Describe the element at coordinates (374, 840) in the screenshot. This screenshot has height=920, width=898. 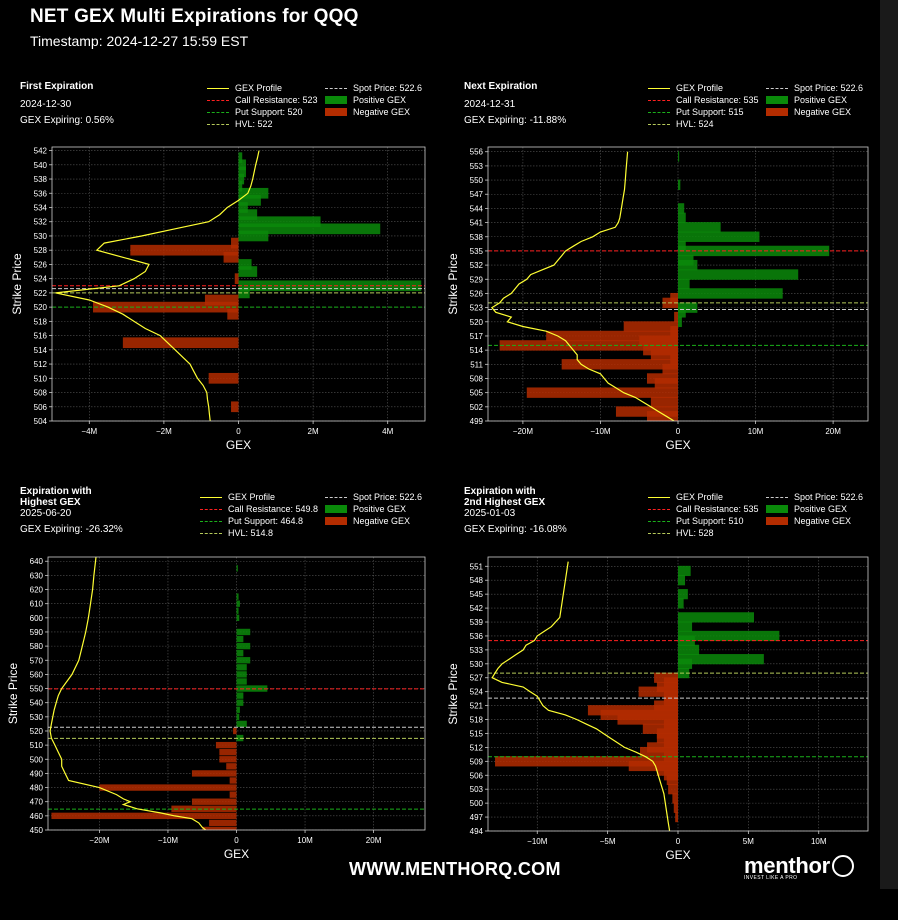
I see `x-tick-label: 20M` at that location.